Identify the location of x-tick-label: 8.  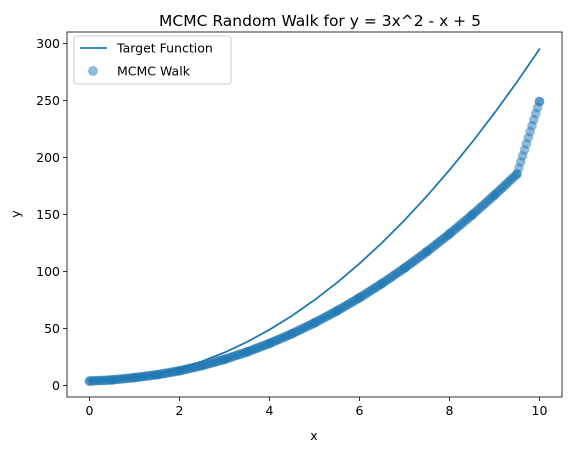
(450, 410).